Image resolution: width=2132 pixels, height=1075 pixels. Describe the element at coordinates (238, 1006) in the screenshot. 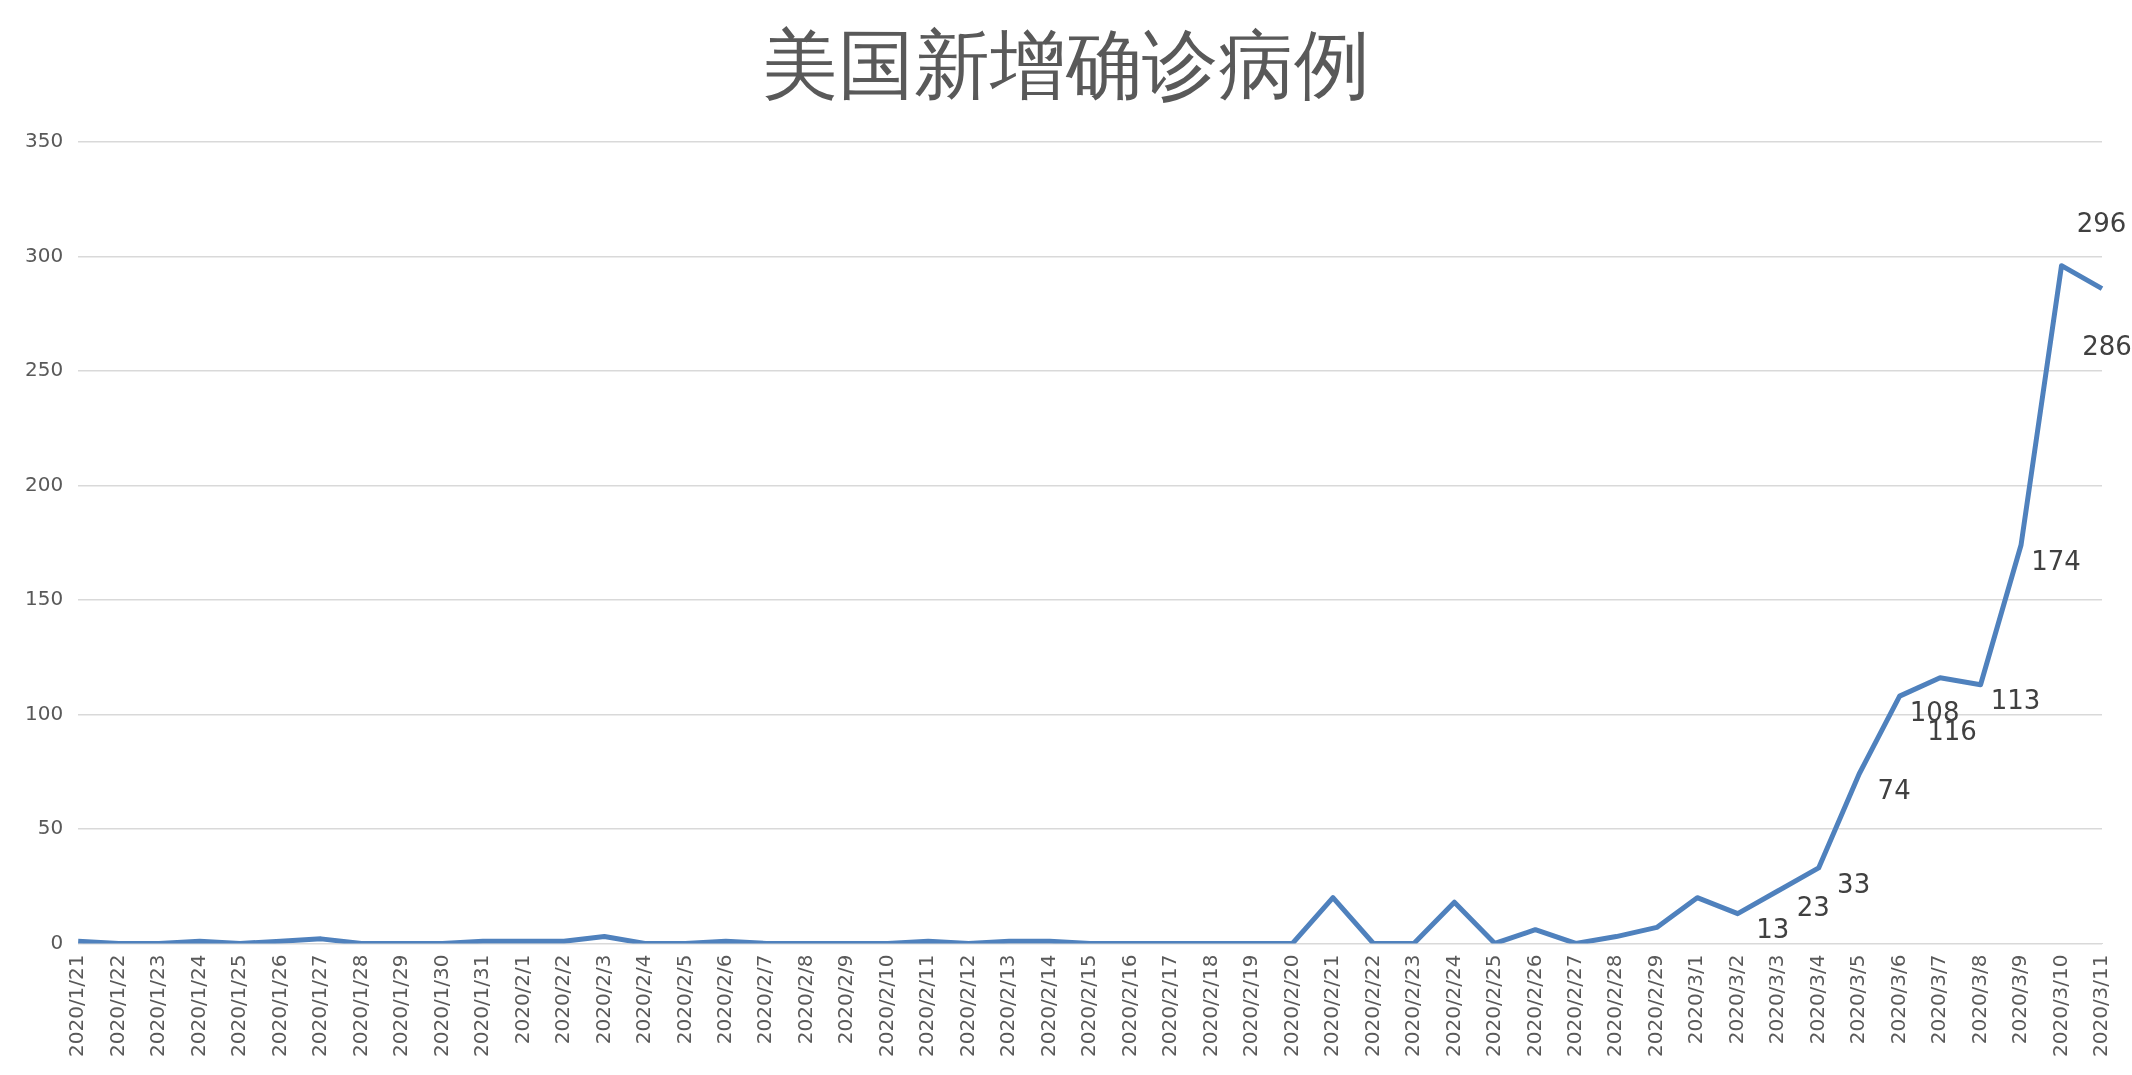

I see `x-tick-label: 2020/1/25` at that location.